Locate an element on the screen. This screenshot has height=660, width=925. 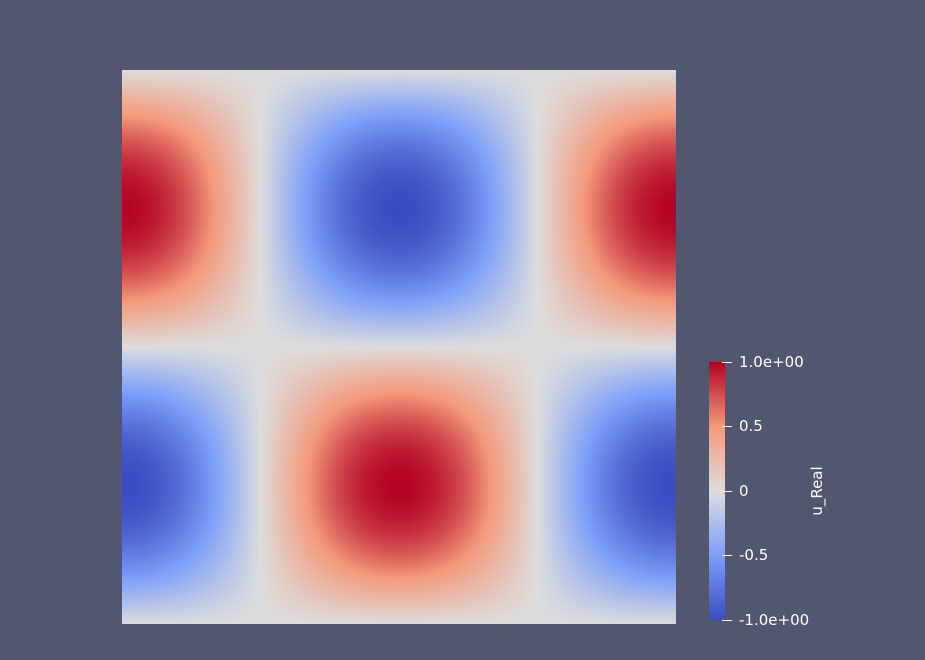
colorbar-title: u_Real is located at coordinates (817, 491).